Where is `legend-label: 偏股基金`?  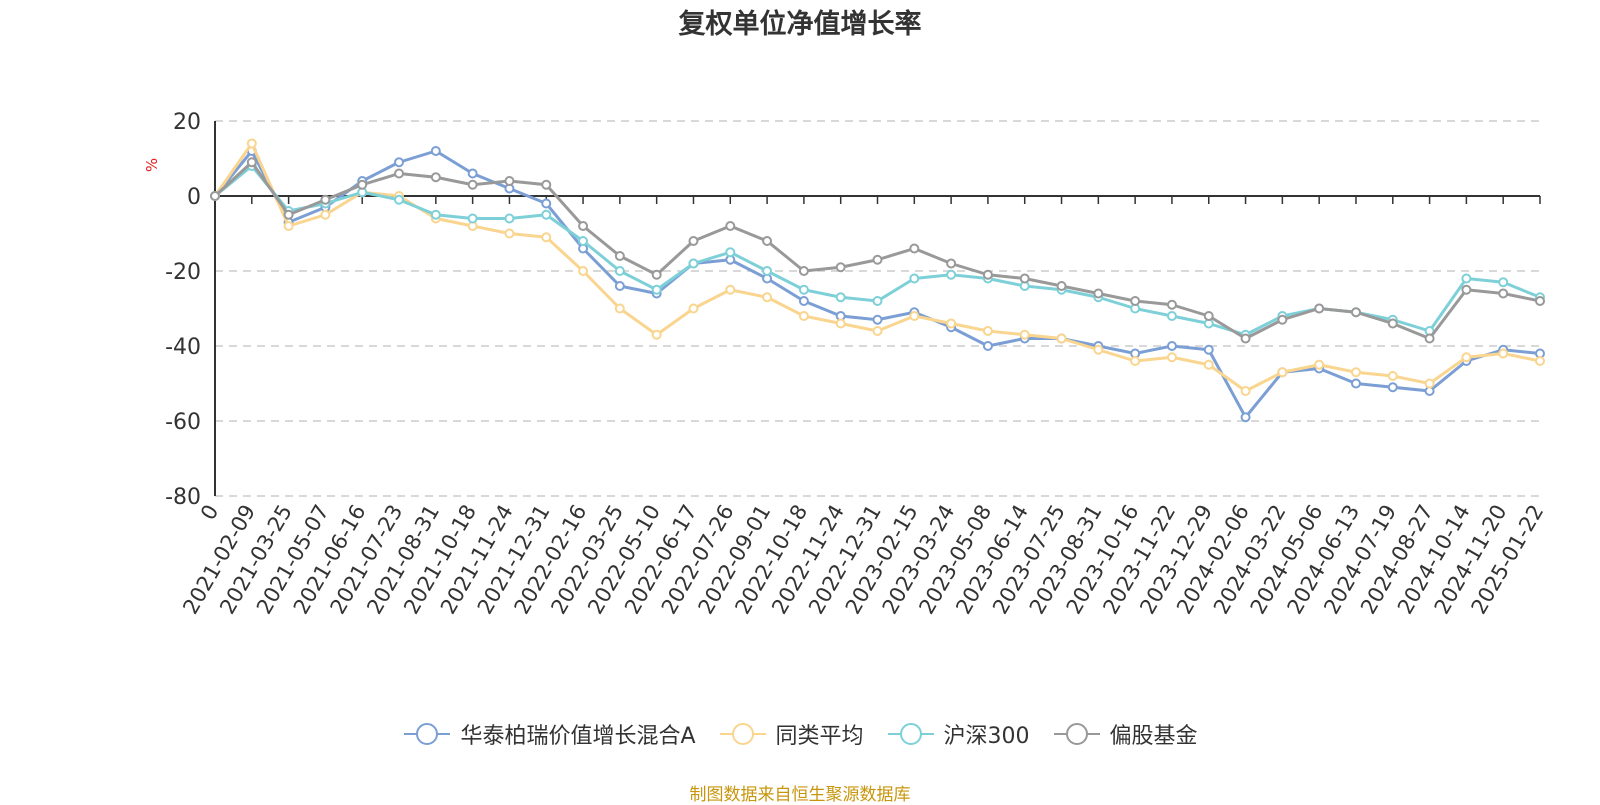 legend-label: 偏股基金 is located at coordinates (1153, 736).